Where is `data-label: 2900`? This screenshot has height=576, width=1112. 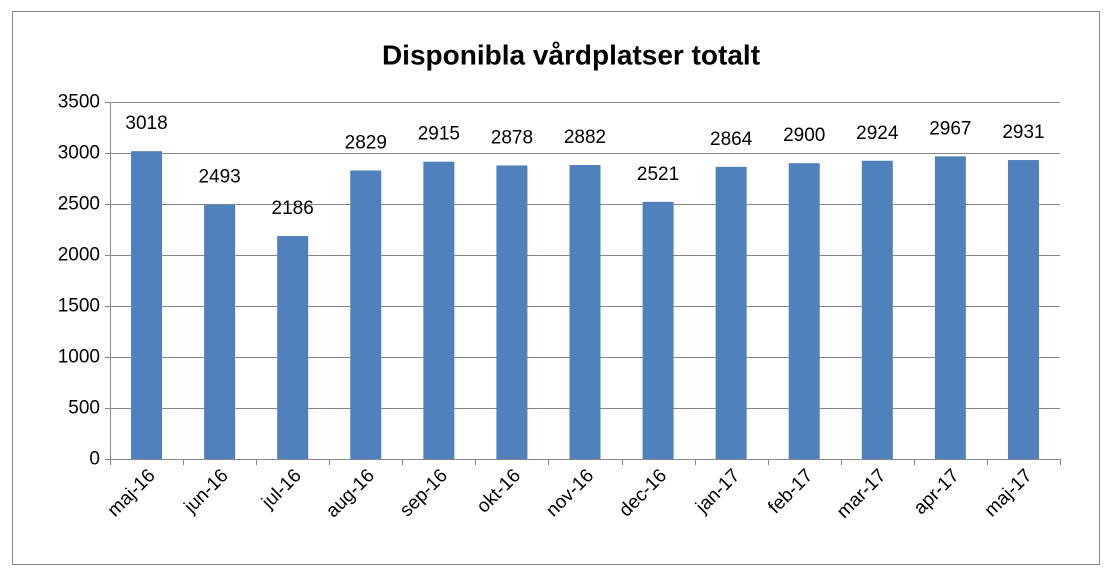
data-label: 2900 is located at coordinates (804, 135).